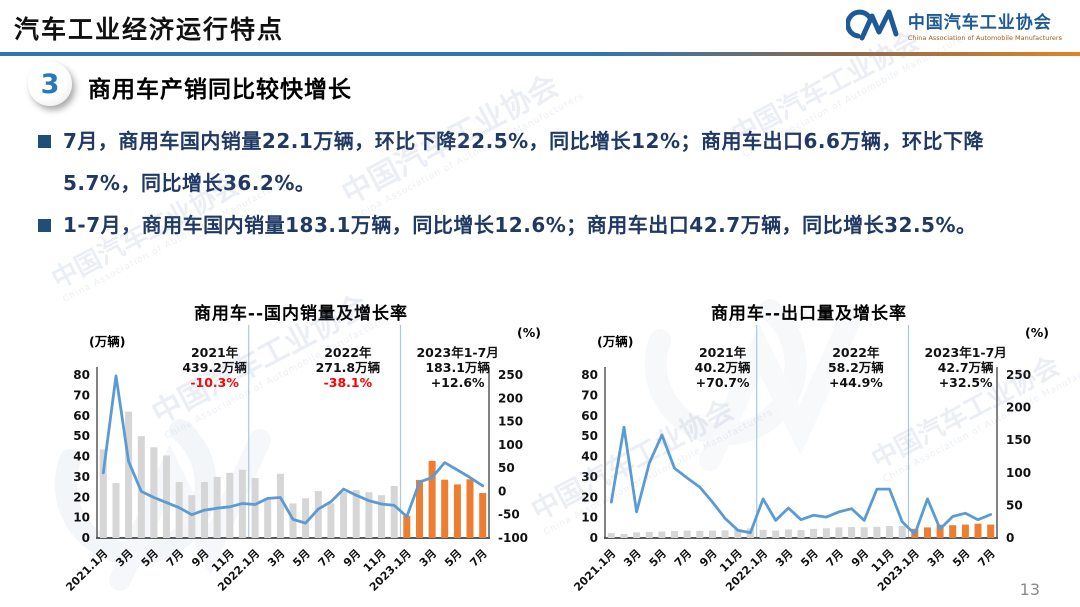  I want to click on svg-text: -10.3%, so click(214, 382).